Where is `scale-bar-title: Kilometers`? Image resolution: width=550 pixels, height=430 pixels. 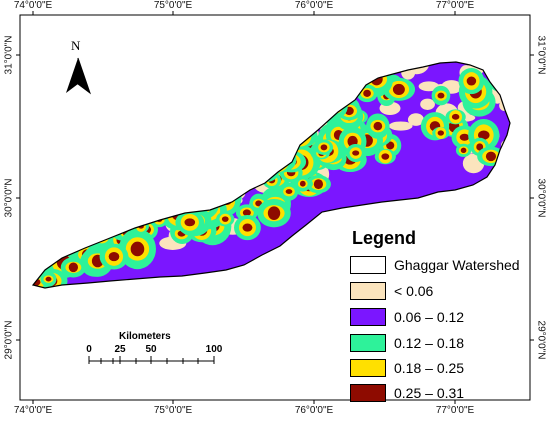 scale-bar-title: Kilometers is located at coordinates (145, 336).